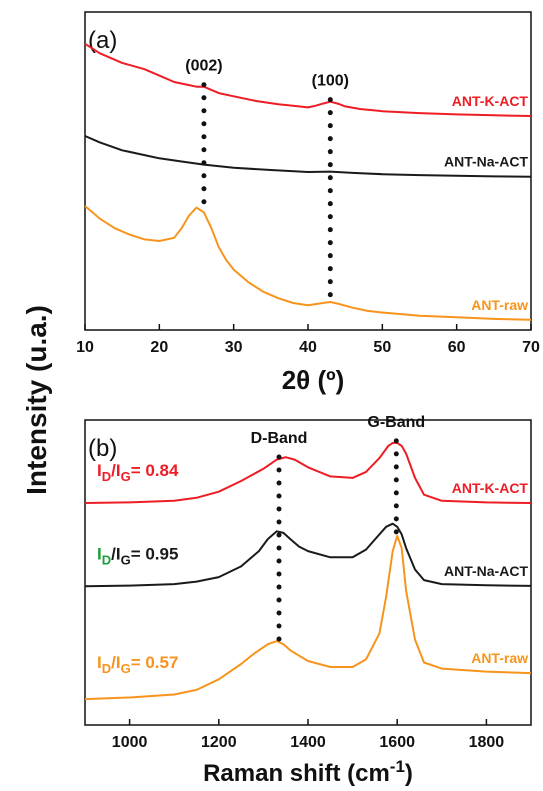  Describe the element at coordinates (531, 347) in the screenshot. I see `xrd-x-tick-label: 70` at that location.